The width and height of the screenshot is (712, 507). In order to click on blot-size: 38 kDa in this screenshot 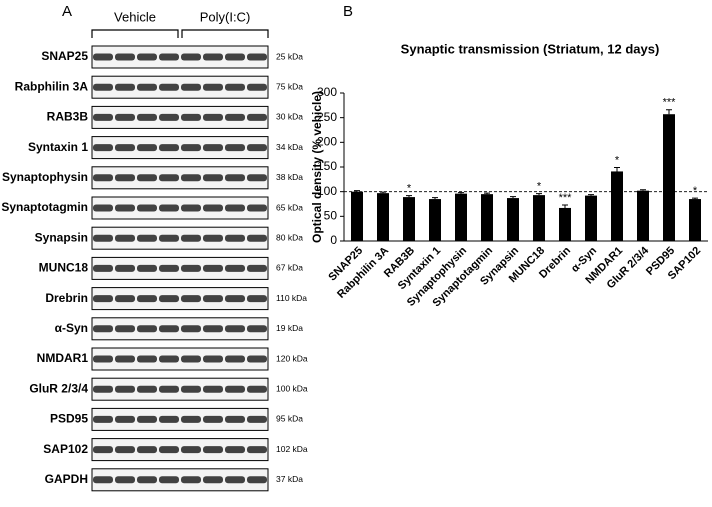, I will do `click(289, 177)`.